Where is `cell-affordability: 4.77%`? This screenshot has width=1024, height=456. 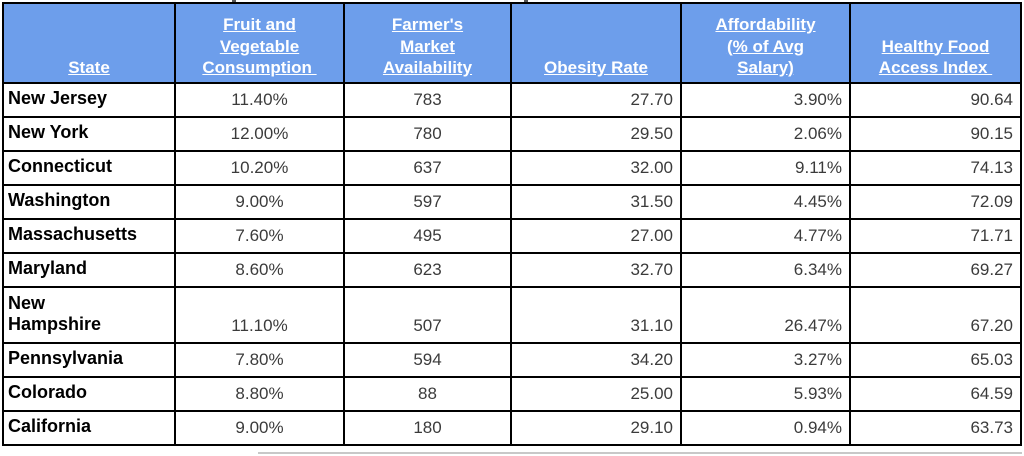 cell-affordability: 4.77% is located at coordinates (765, 236).